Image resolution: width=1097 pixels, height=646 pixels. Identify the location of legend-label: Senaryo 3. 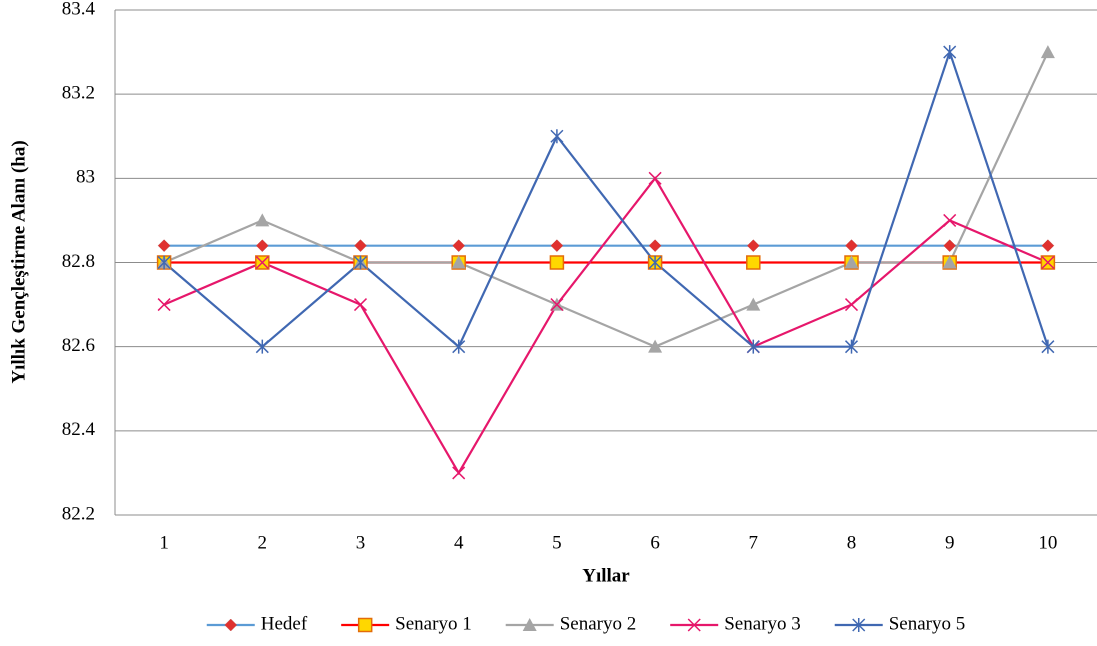
(762, 623).